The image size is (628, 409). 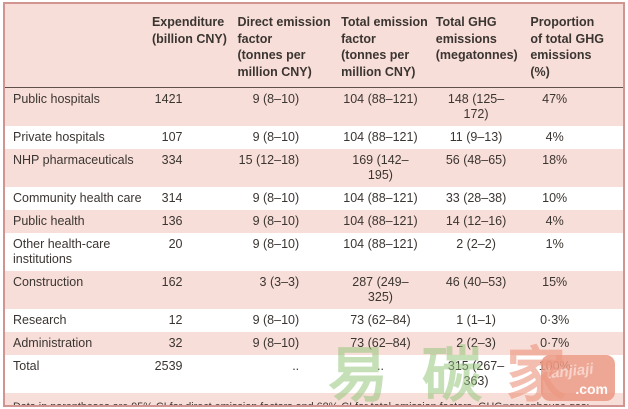 I want to click on cell-expenditure: 1421, so click(x=168, y=99).